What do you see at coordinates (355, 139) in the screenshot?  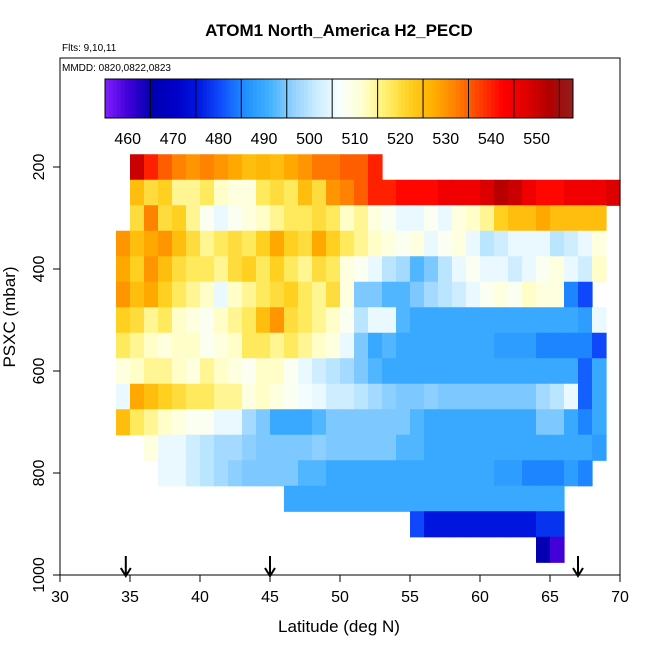 I see `colorbar-tick-label: 510` at bounding box center [355, 139].